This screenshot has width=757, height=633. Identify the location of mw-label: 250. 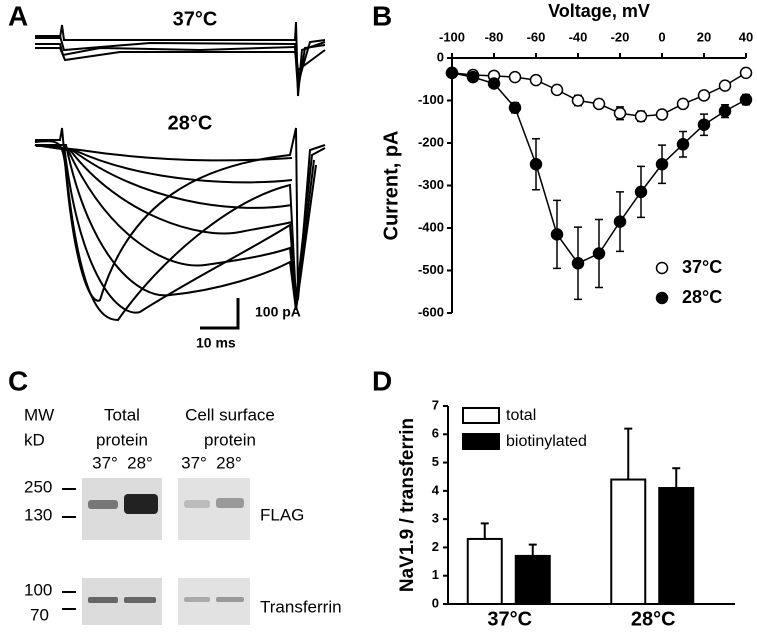
(38, 486).